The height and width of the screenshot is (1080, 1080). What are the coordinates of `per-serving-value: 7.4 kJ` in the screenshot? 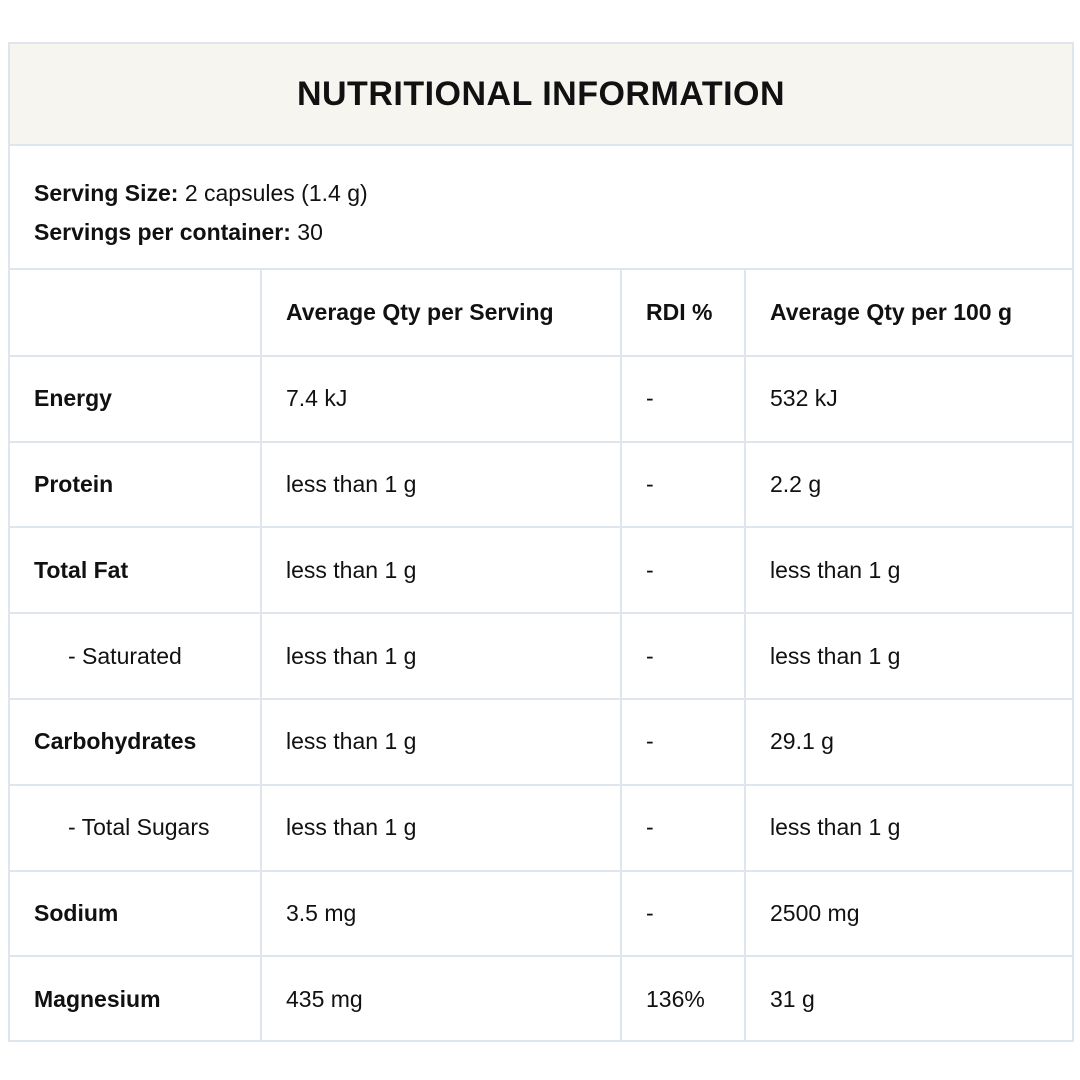 It's located at (440, 399).